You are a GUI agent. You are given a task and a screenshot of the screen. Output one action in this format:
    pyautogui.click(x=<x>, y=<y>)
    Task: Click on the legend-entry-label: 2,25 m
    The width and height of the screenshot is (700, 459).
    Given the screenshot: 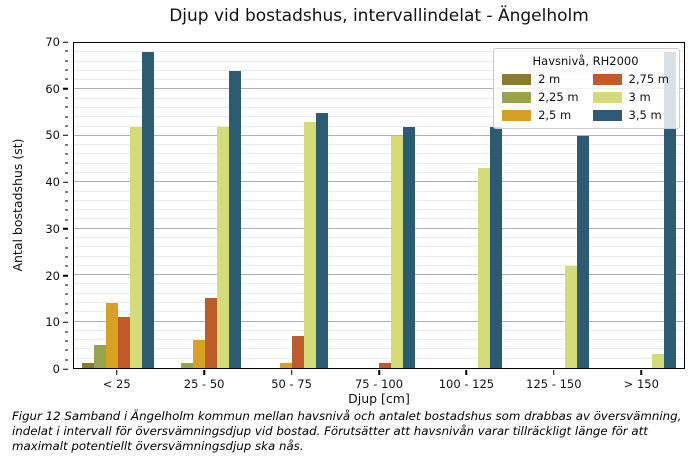 What is the action you would take?
    pyautogui.click(x=558, y=97)
    